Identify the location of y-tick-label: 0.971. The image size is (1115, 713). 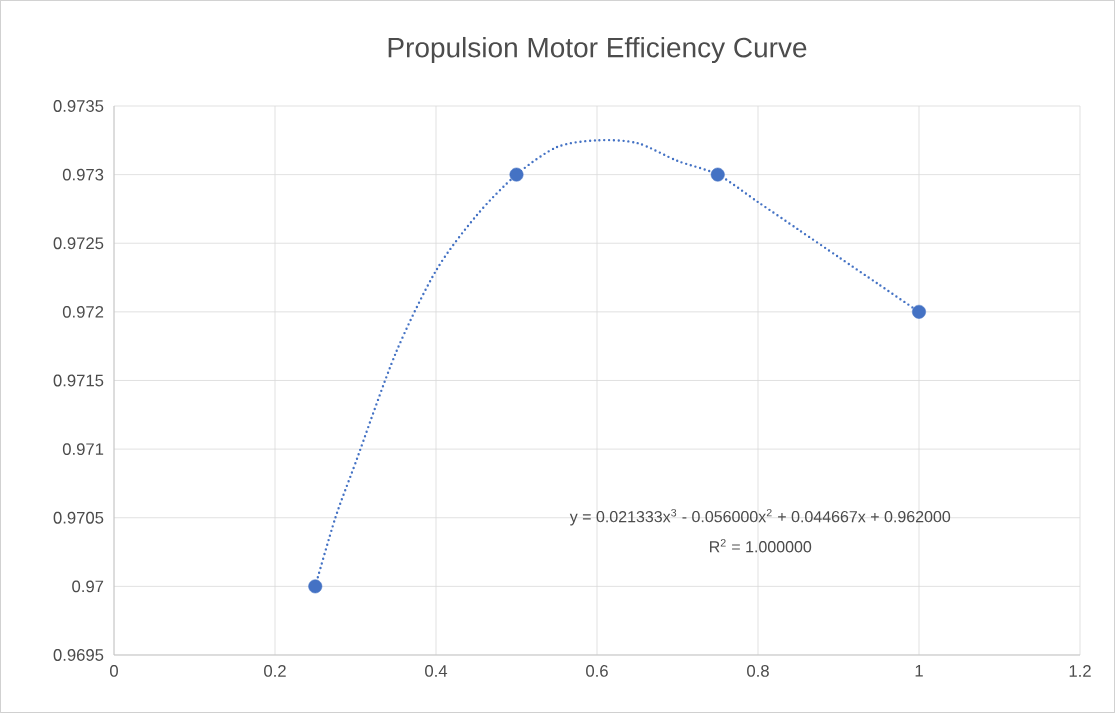
(83, 449).